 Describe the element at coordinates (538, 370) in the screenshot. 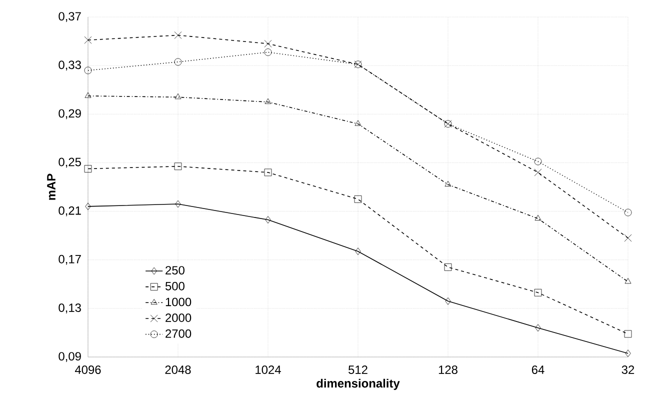

I see `x-tick-label: 64` at that location.